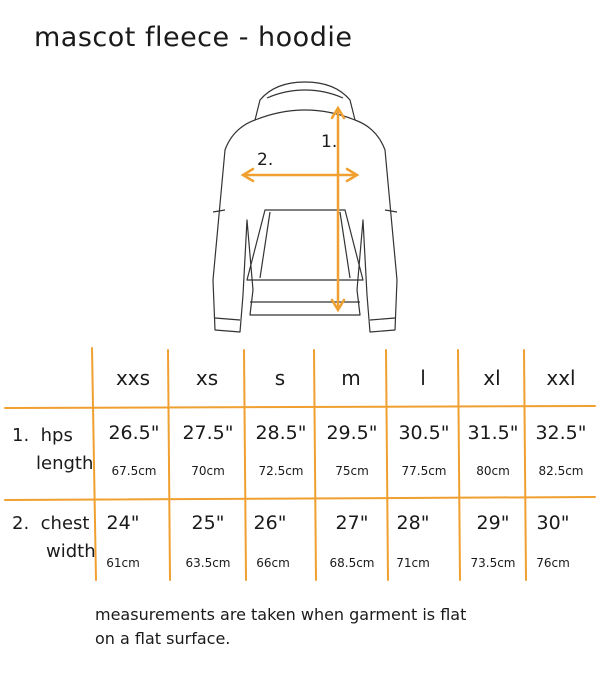  I want to click on hoodie-diagram, so click(305, 207).